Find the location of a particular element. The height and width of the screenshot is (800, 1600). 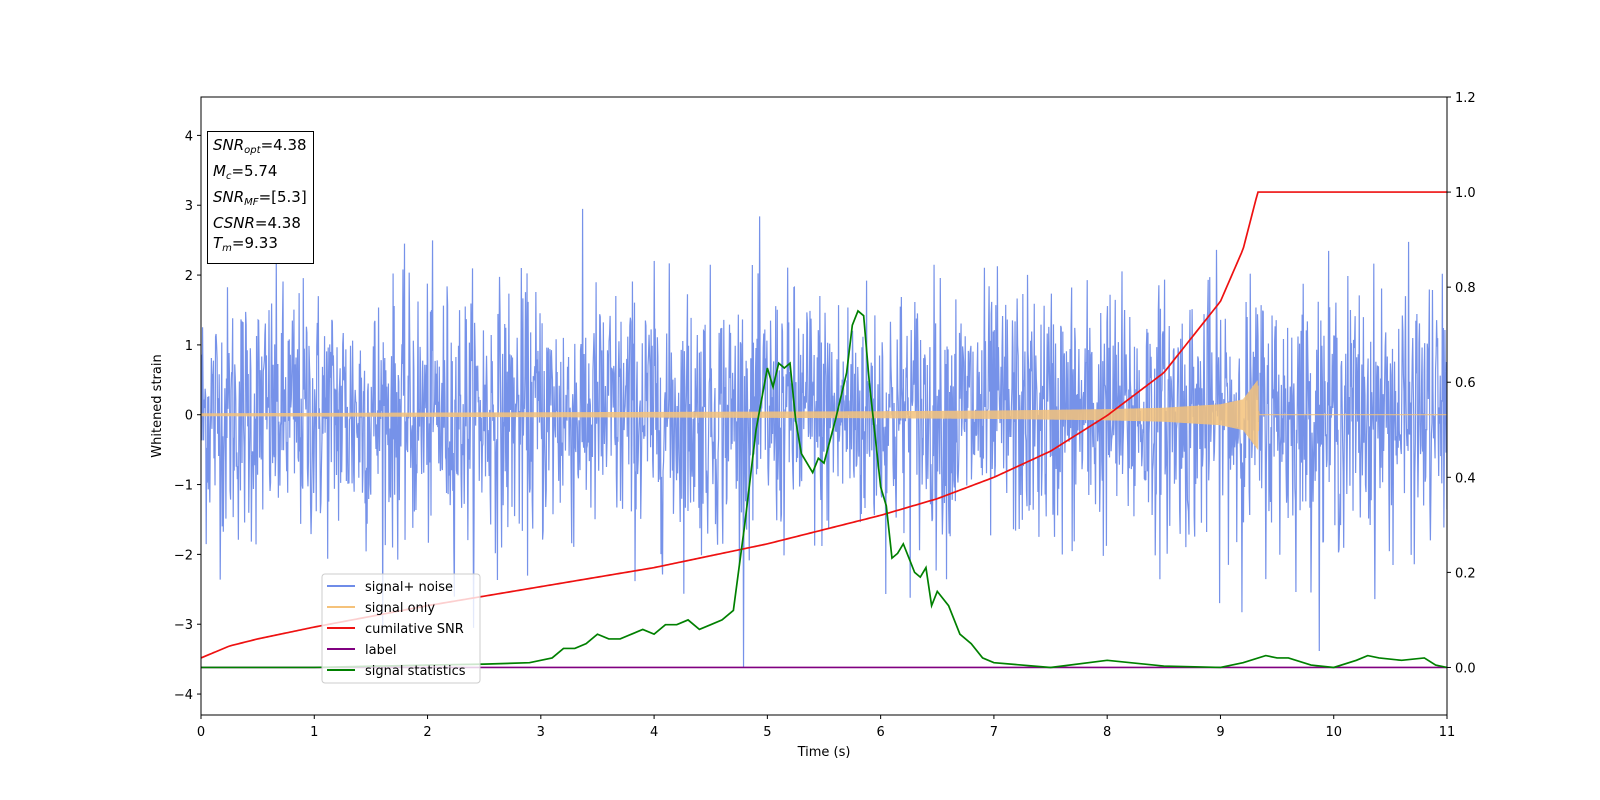

y-axis-right: 0.0 0.2 0.4 0.6 0.8 1.0 1.2 is located at coordinates (1461, 383).